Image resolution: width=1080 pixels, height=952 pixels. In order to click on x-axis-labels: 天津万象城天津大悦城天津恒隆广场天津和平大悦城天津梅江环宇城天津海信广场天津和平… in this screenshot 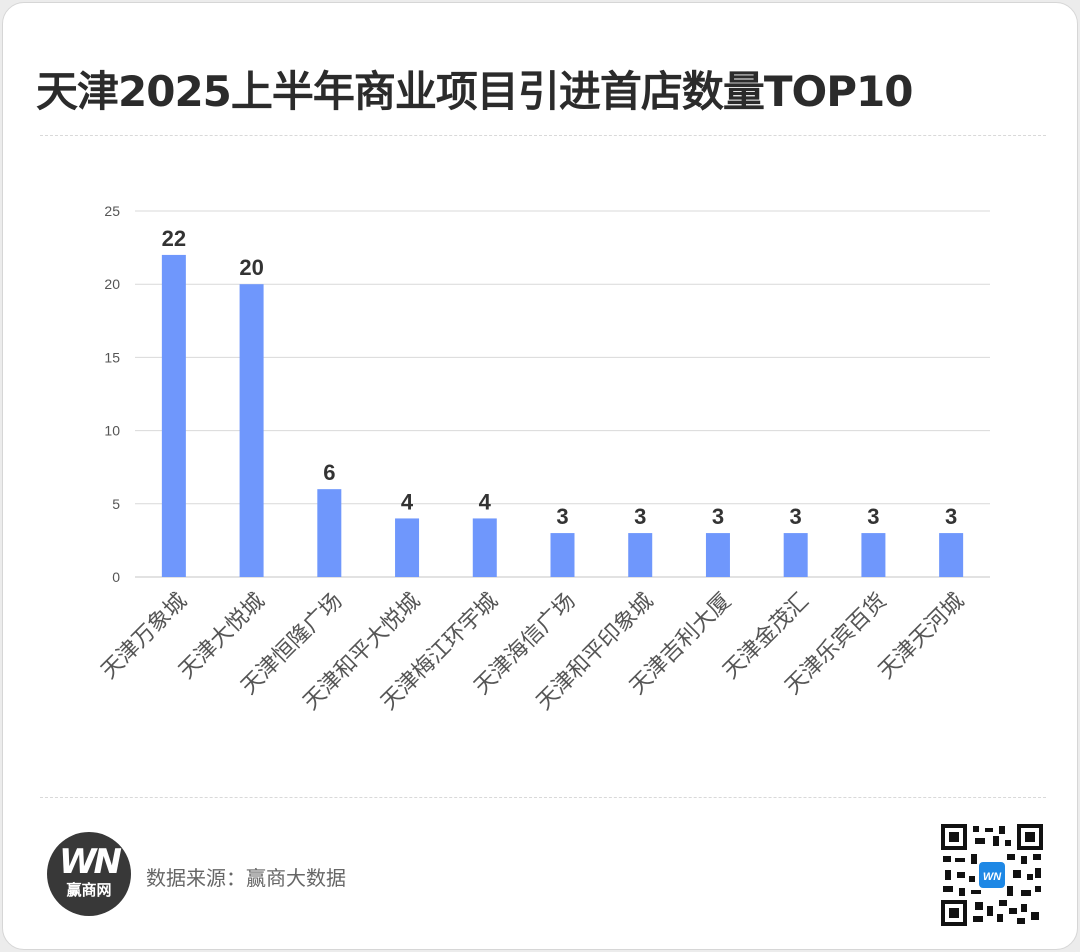, I will do `click(533, 652)`.